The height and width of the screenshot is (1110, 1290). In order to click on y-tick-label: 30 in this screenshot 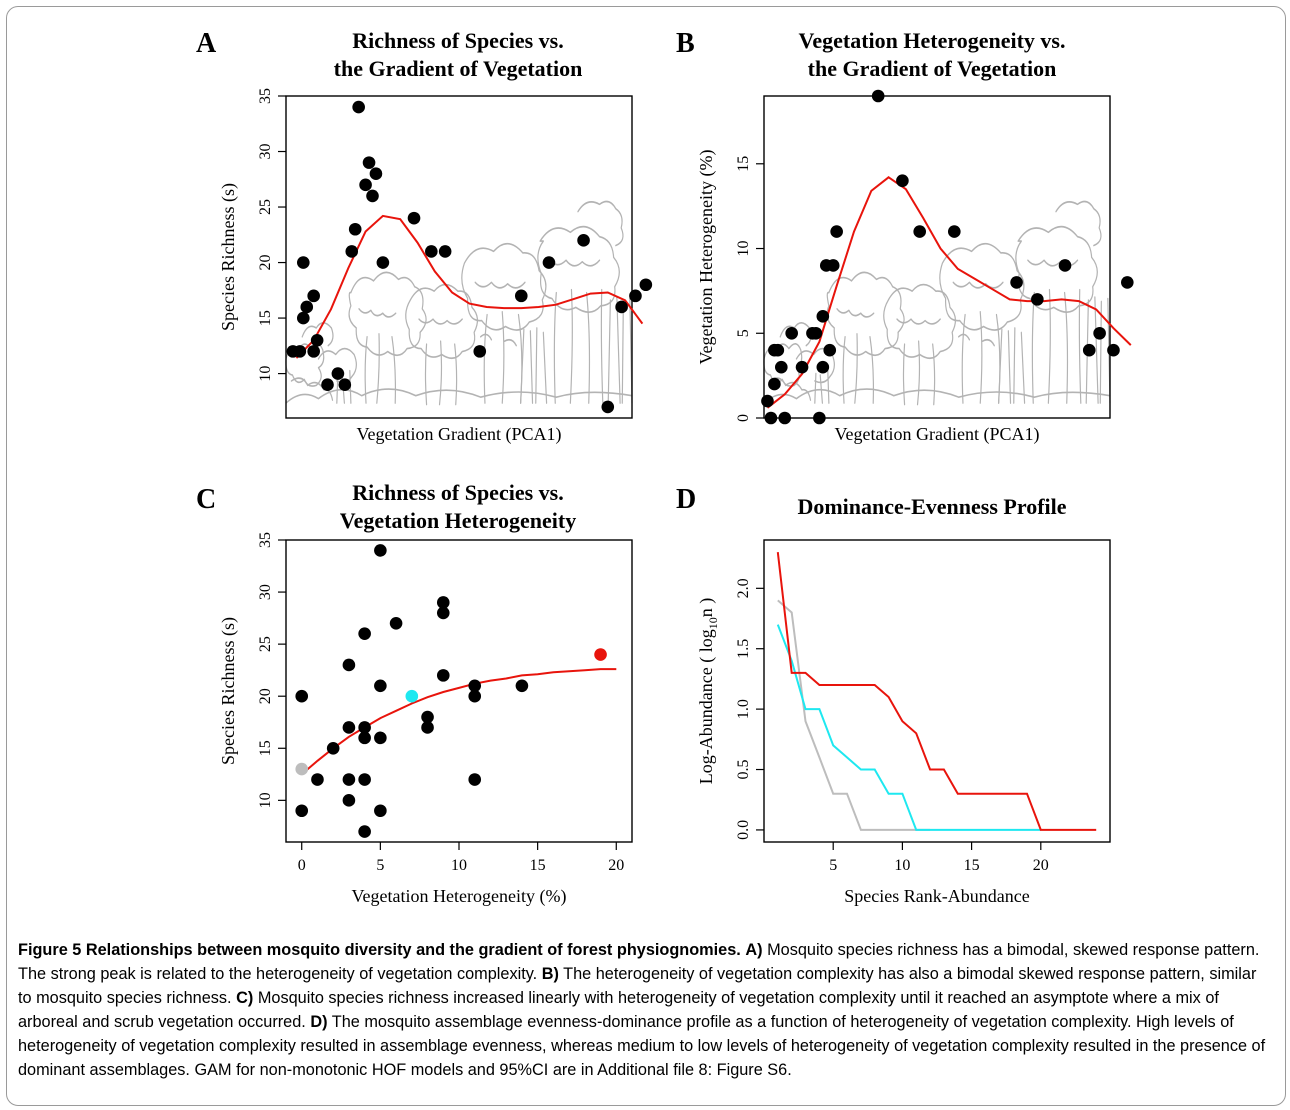, I will do `click(265, 592)`.